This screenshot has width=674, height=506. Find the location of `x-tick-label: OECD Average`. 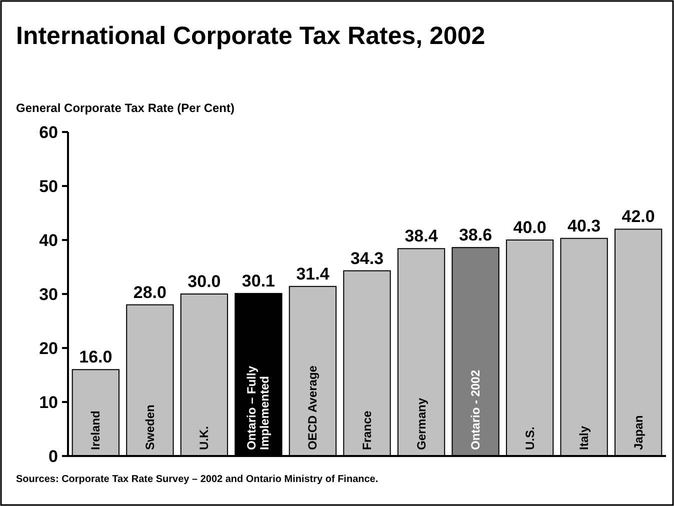

x-tick-label: OECD Average is located at coordinates (313, 407).